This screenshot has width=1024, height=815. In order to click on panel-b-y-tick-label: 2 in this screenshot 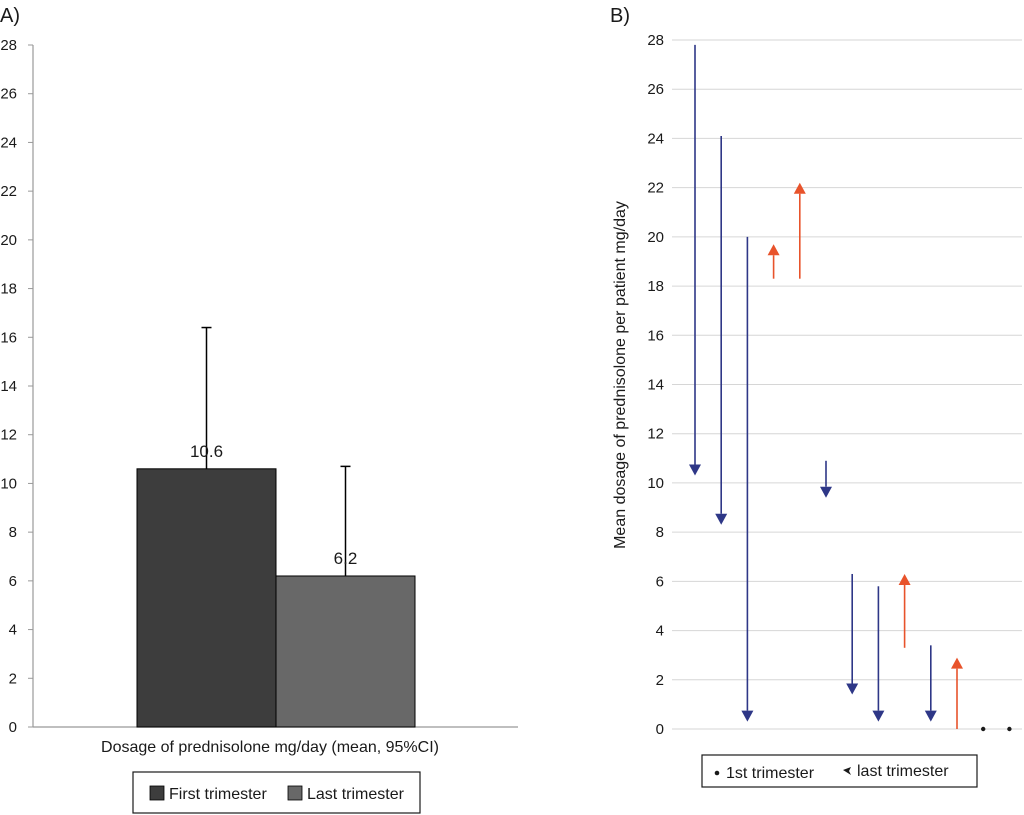, I will do `click(660, 680)`.